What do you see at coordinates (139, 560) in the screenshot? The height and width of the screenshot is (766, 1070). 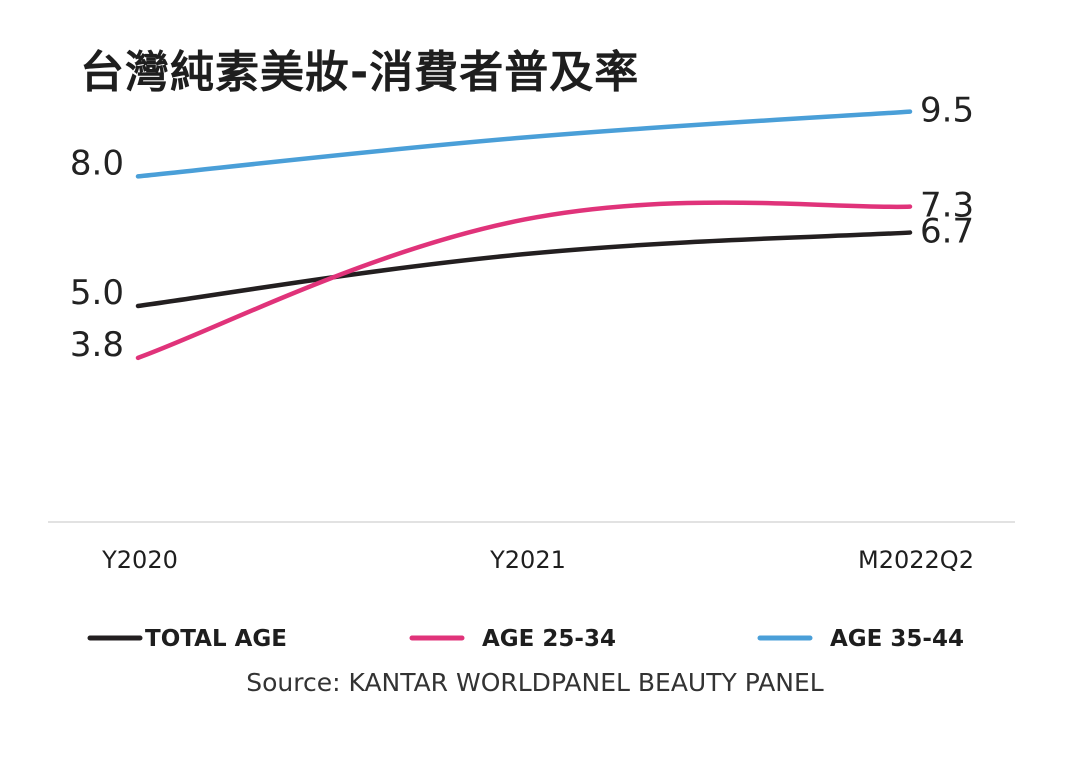 I see `x-tick-label: Y2020` at bounding box center [139, 560].